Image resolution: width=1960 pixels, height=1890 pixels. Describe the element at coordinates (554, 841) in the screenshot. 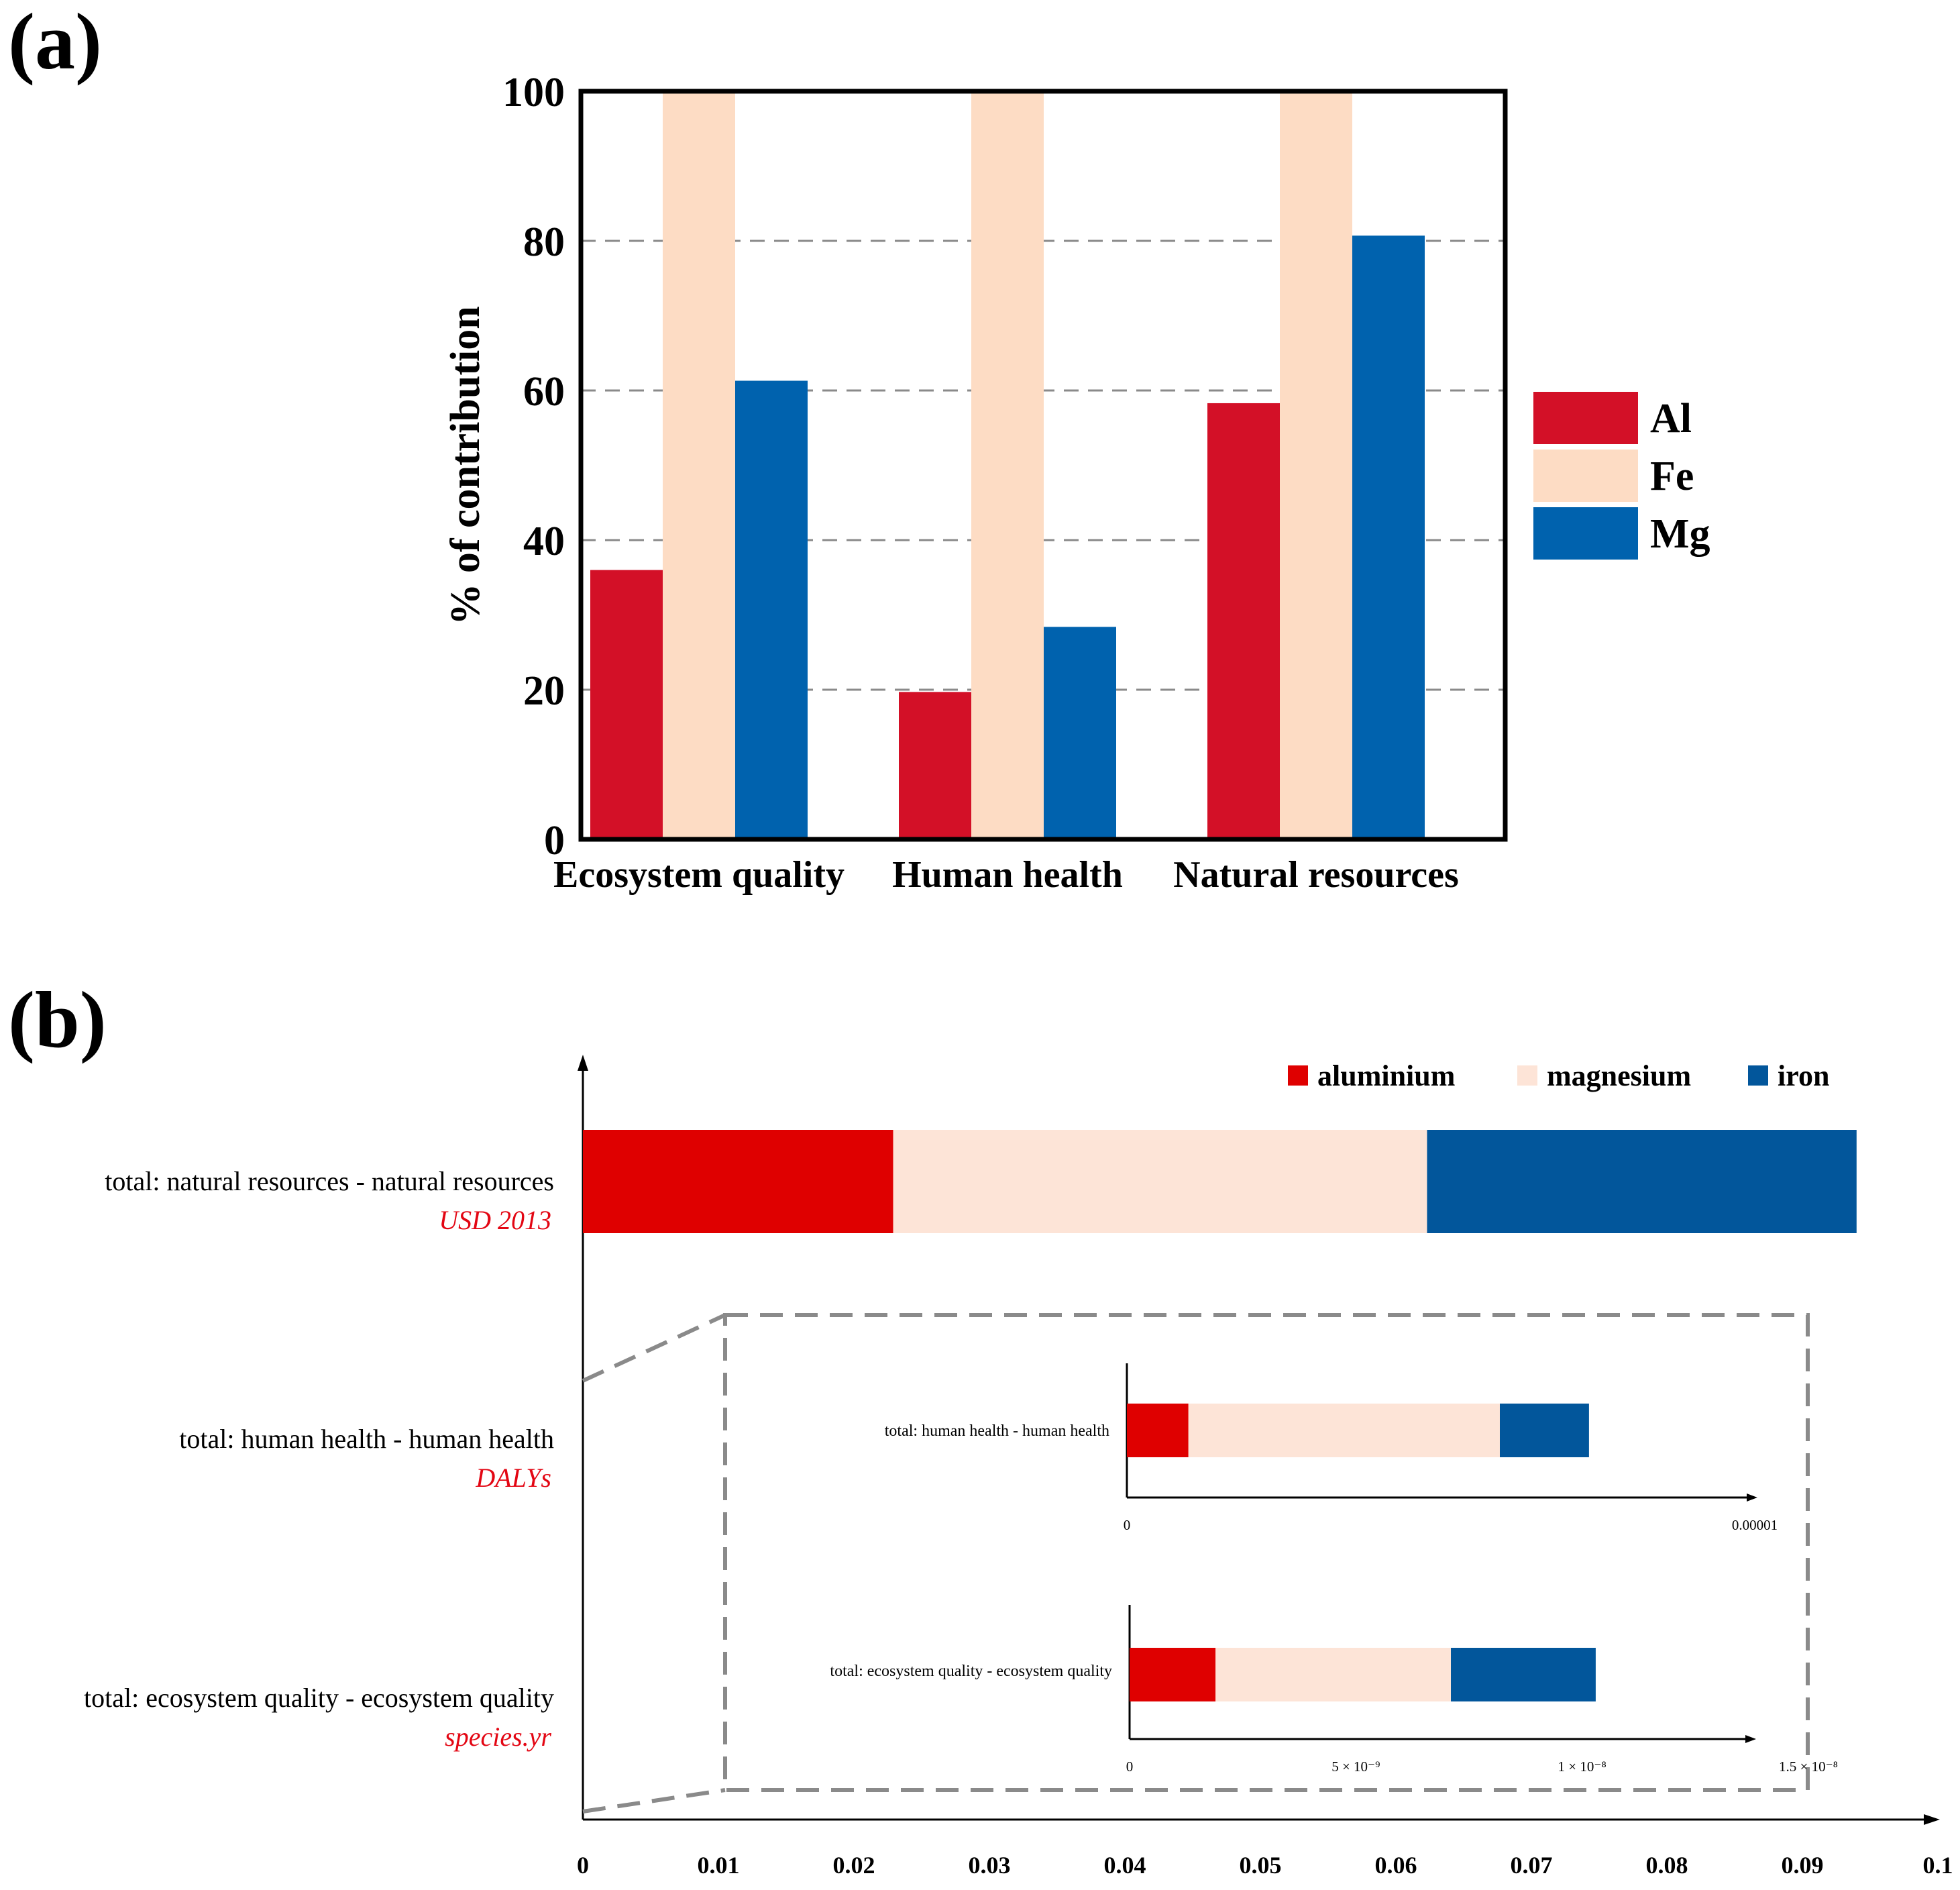

I see `a-y-tick-0: 0` at that location.